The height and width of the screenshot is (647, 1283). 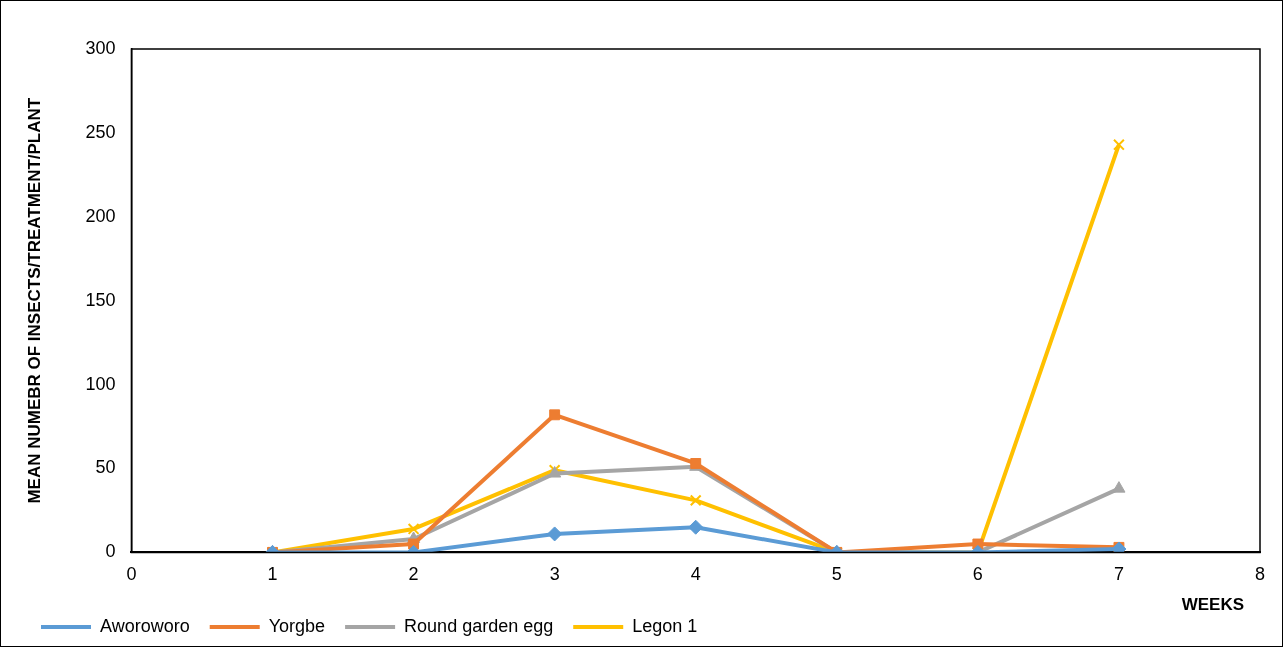 What do you see at coordinates (1260, 574) in the screenshot?
I see `x-tick-label: 8` at bounding box center [1260, 574].